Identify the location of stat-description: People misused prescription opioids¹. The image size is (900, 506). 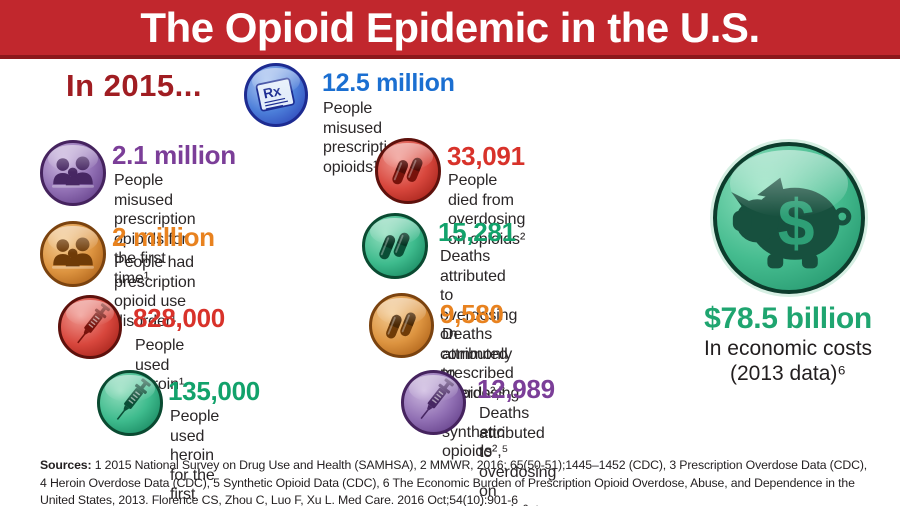
(364, 138).